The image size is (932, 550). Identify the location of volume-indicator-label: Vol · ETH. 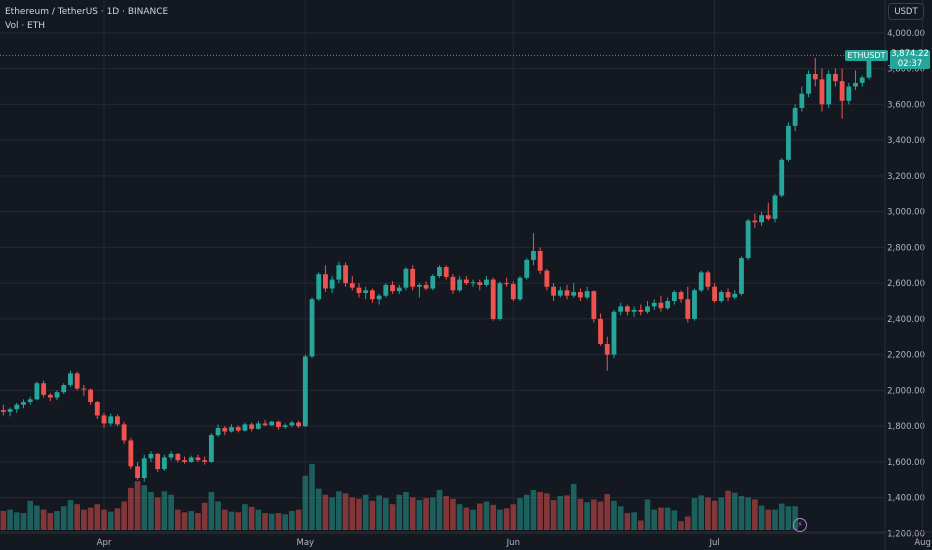
(25, 26).